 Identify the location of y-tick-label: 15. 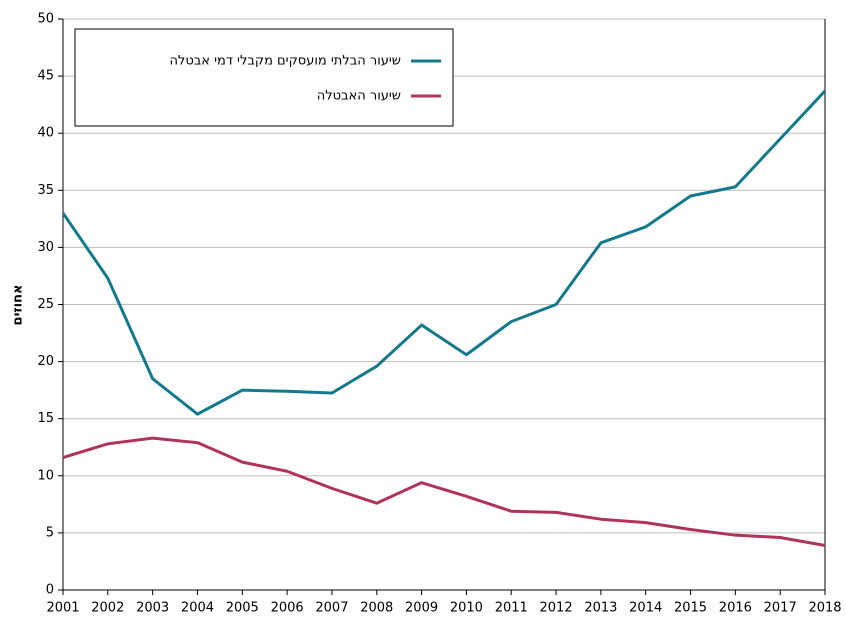
(45, 418).